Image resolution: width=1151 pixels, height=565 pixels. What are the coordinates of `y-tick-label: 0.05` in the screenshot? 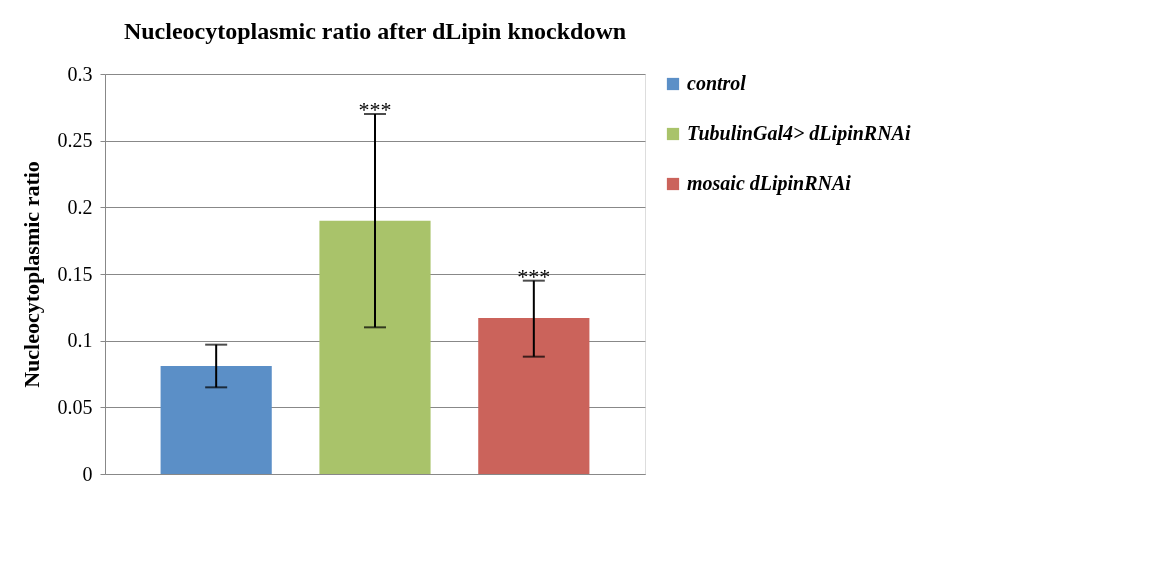 It's located at (75, 406).